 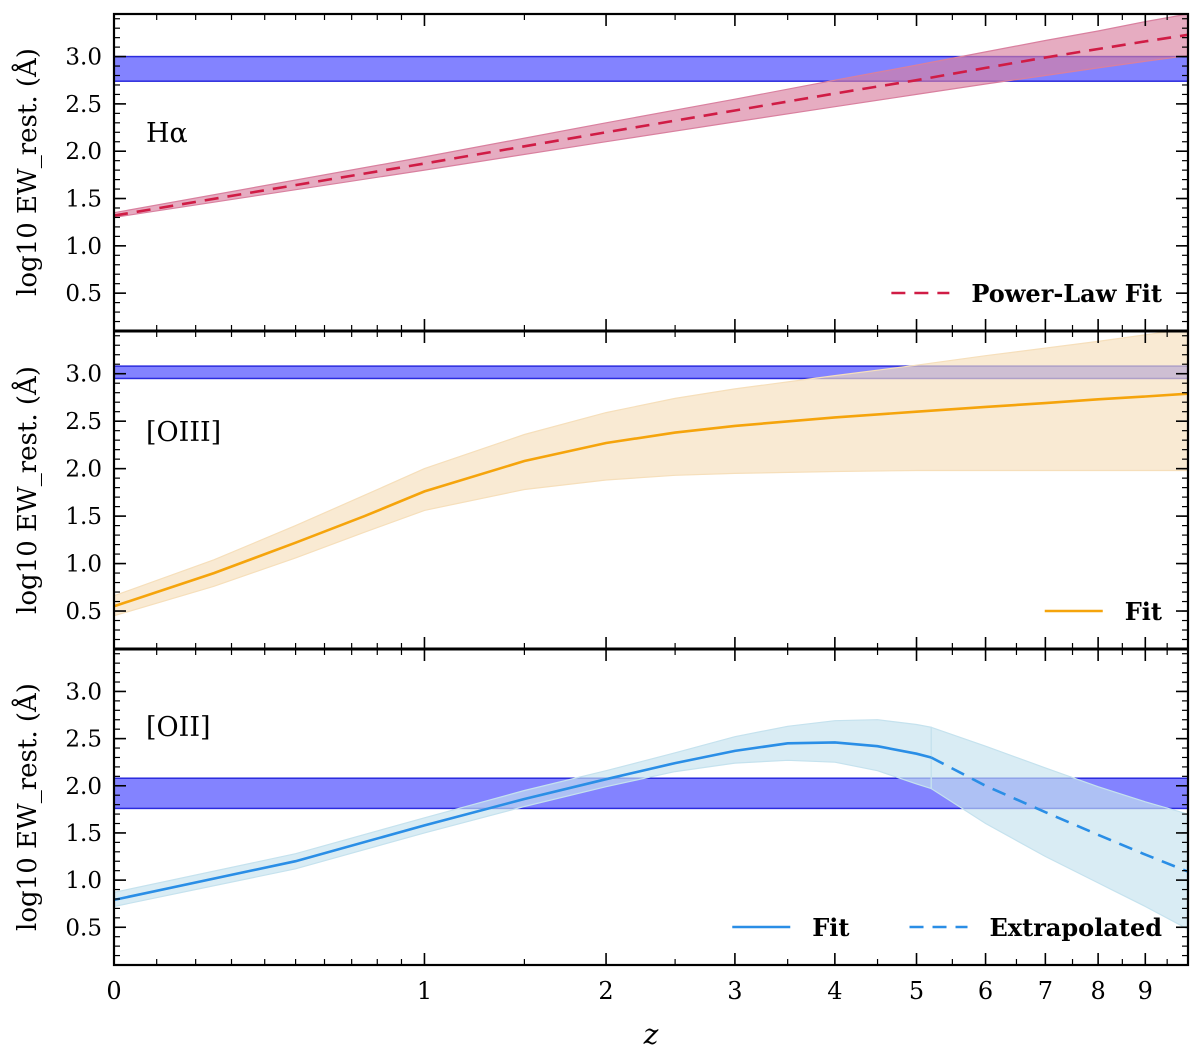 What do you see at coordinates (916, 991) in the screenshot?
I see `x-tick-label: 5` at bounding box center [916, 991].